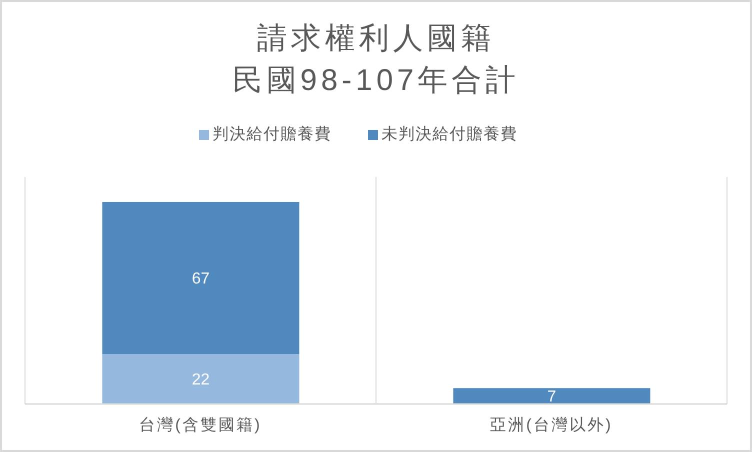  I want to click on chart-subtitle: 民國98-107年合計, so click(376, 81).